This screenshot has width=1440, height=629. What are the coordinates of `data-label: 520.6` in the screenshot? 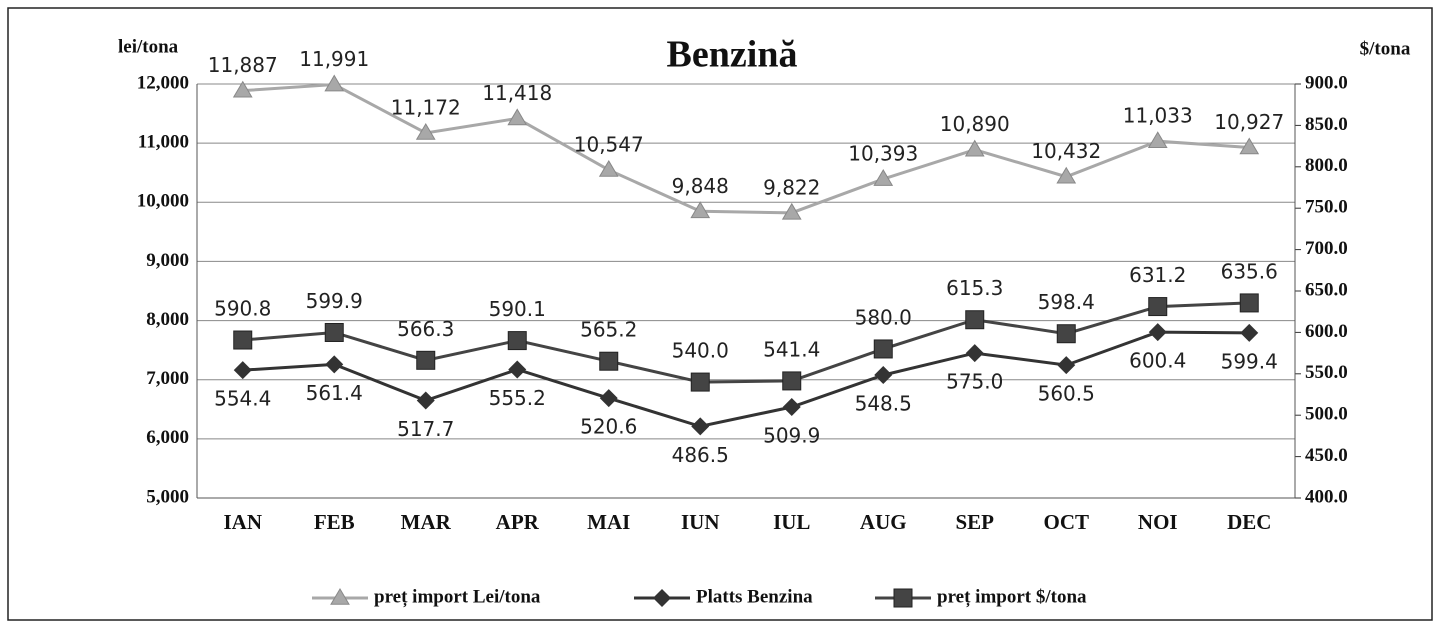 It's located at (608, 427).